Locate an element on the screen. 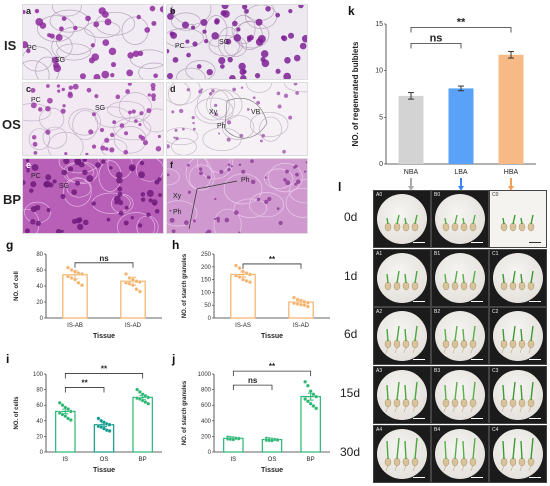 The image size is (550, 486). y-axis-label: NO. of starch granules is located at coordinates (185, 285).